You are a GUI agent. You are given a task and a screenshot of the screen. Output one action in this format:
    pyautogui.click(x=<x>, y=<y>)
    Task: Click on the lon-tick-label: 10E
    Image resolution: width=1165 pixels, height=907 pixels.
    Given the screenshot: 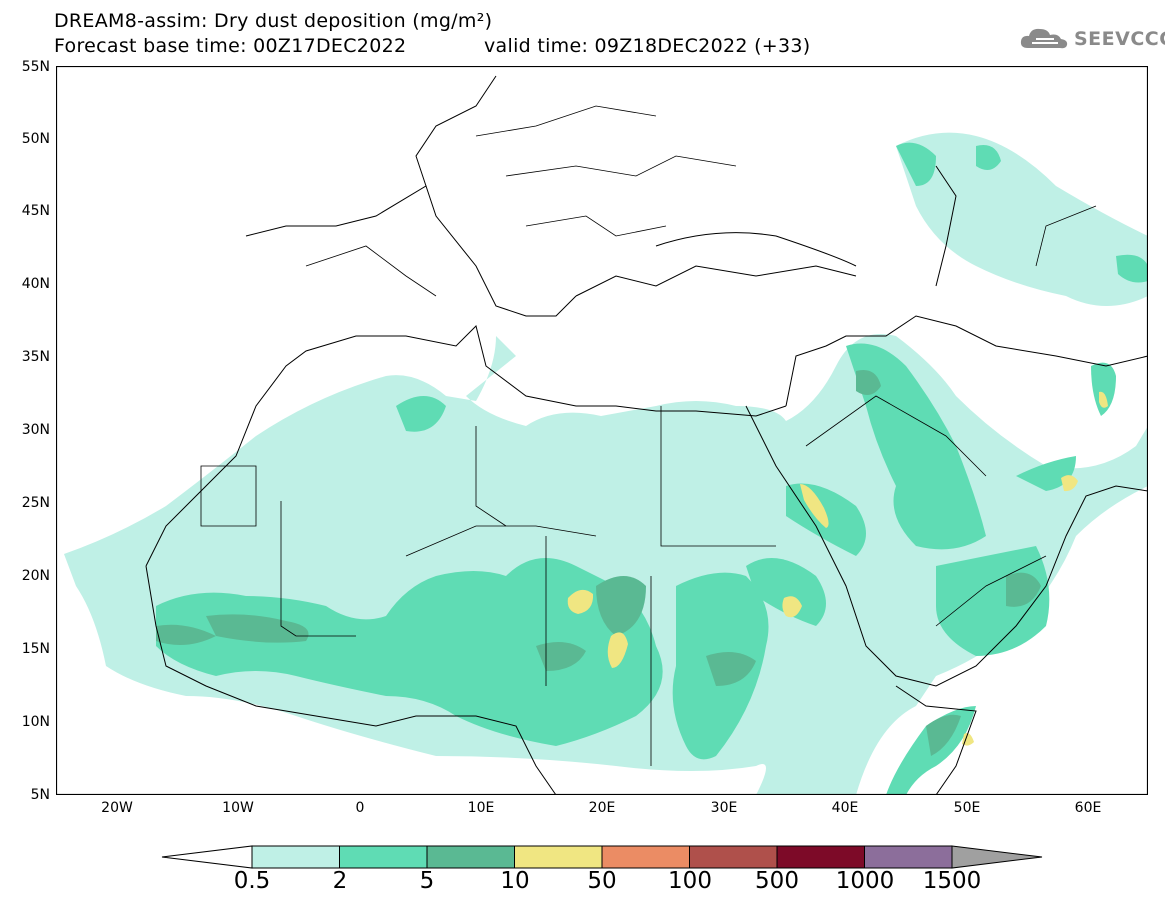 What is the action you would take?
    pyautogui.click(x=481, y=808)
    